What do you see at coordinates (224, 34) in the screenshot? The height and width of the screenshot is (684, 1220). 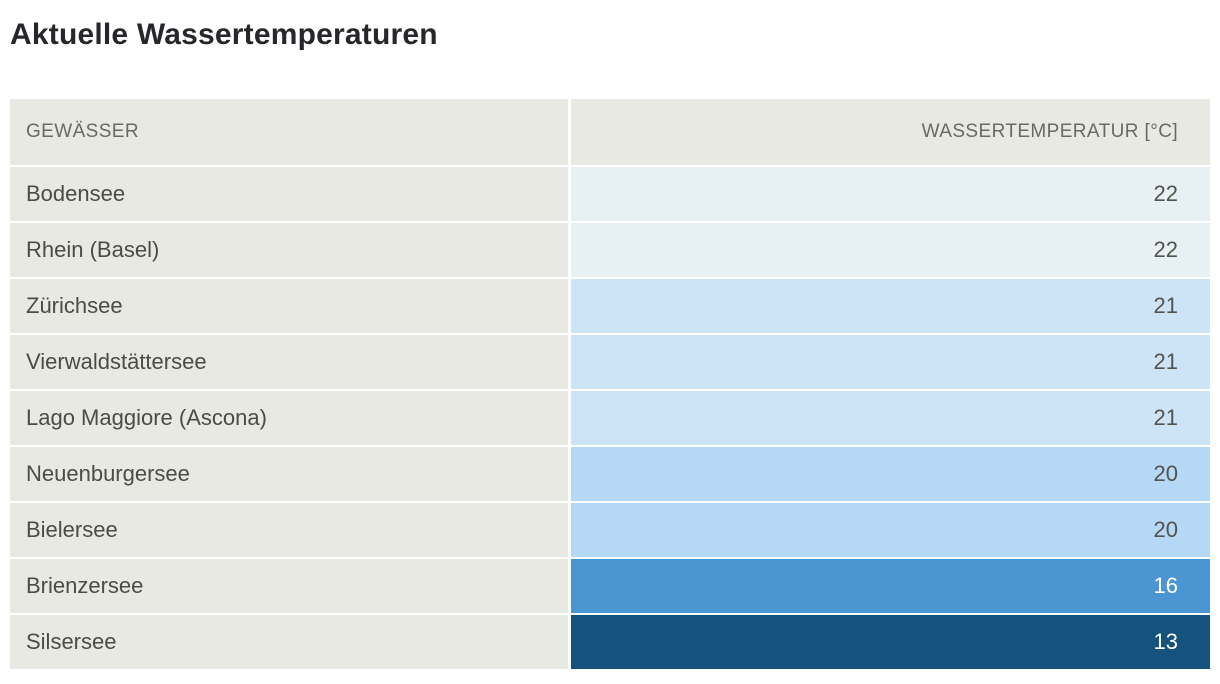 I see `page-title: Aktuelle Wassertemperaturen` at bounding box center [224, 34].